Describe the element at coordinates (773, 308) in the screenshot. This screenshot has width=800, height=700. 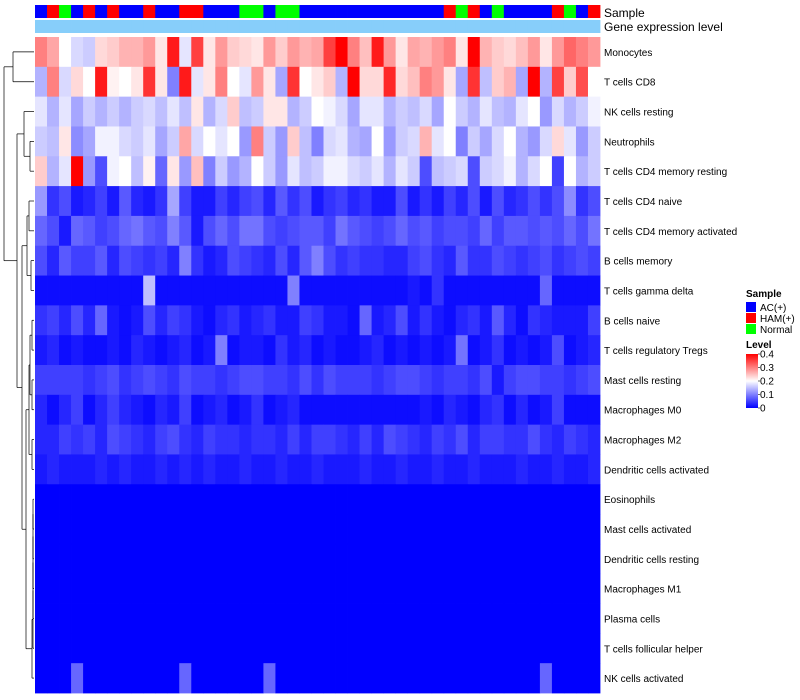
I see `sample-legend-label: AC(+)` at that location.